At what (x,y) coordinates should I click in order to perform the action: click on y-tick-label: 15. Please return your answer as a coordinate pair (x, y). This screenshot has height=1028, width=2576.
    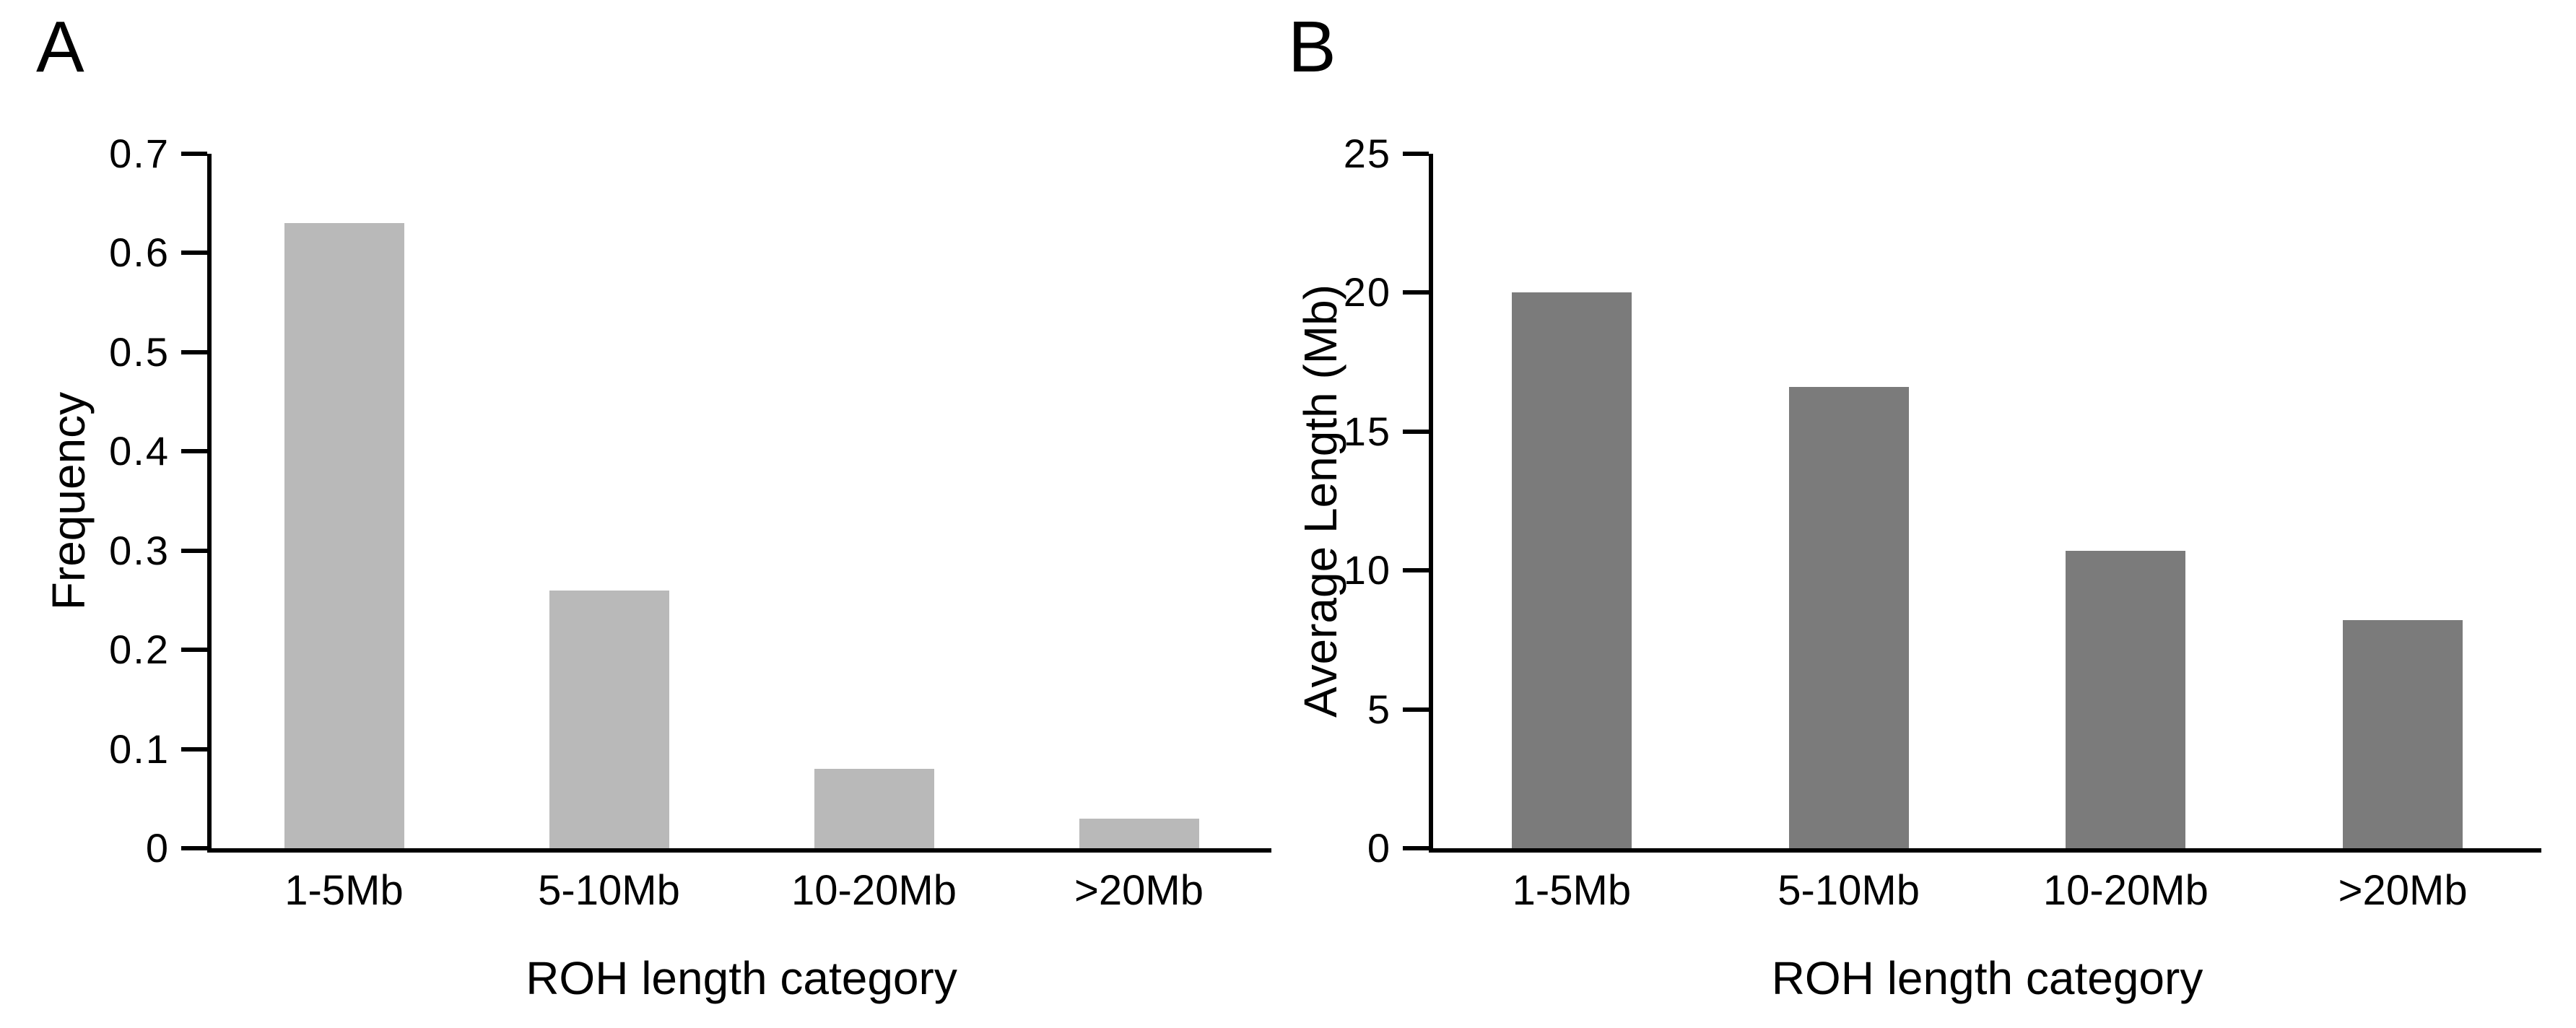
    Looking at the image, I should click on (1367, 431).